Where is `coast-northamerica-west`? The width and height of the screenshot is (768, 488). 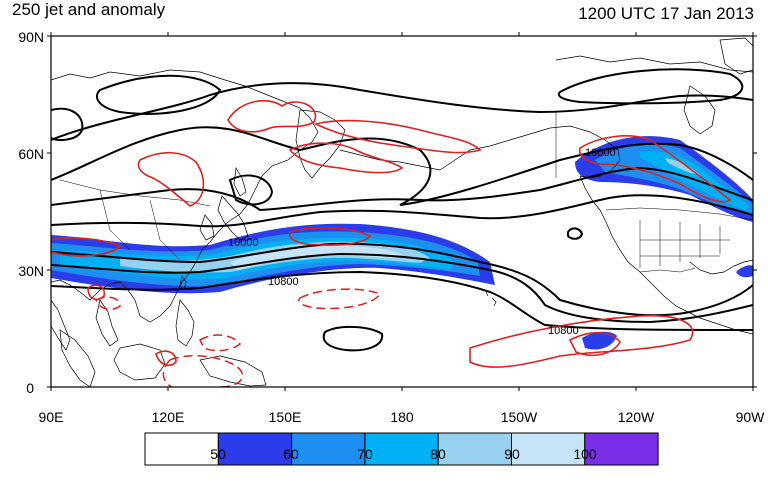
coast-northamerica-west is located at coordinates (666, 255).